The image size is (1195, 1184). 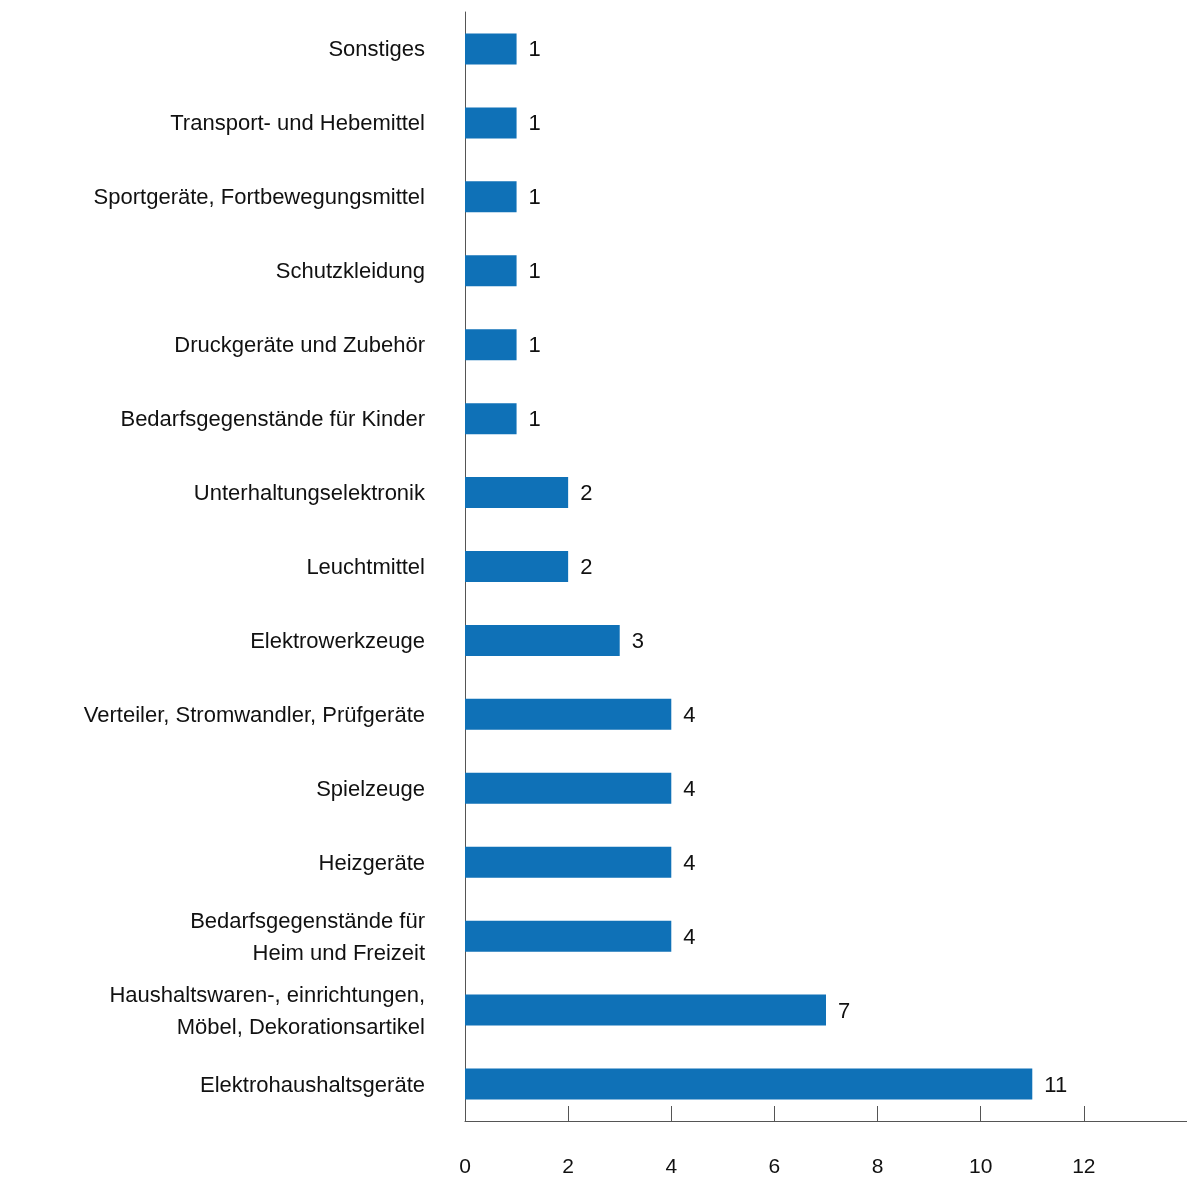 What do you see at coordinates (465, 1165) in the screenshot?
I see `x-tick-label: 0` at bounding box center [465, 1165].